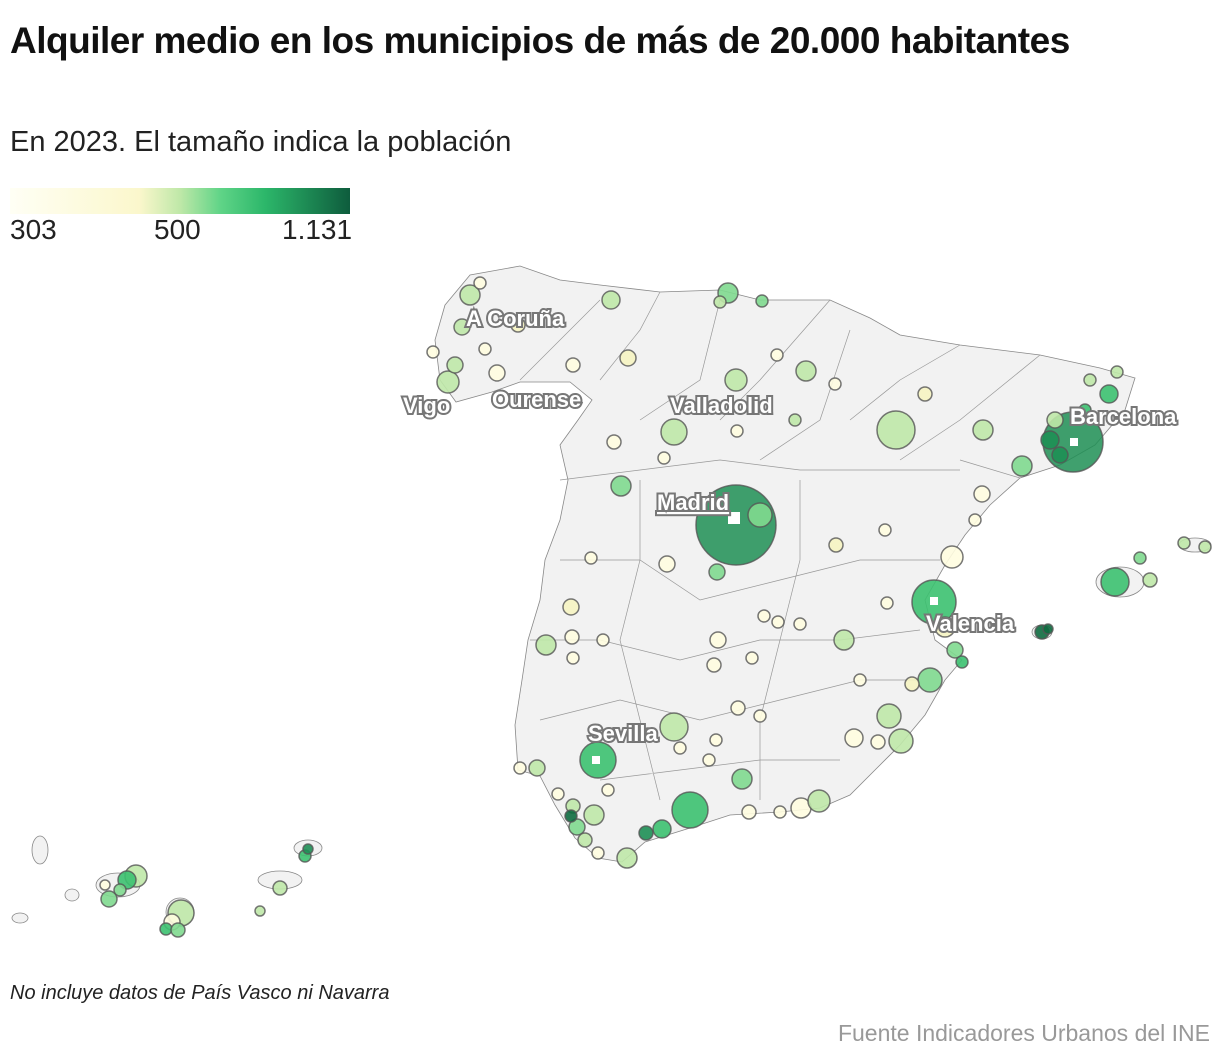 The width and height of the screenshot is (1220, 1064). Describe the element at coordinates (20, 918) in the screenshot. I see `el-hierro` at that location.